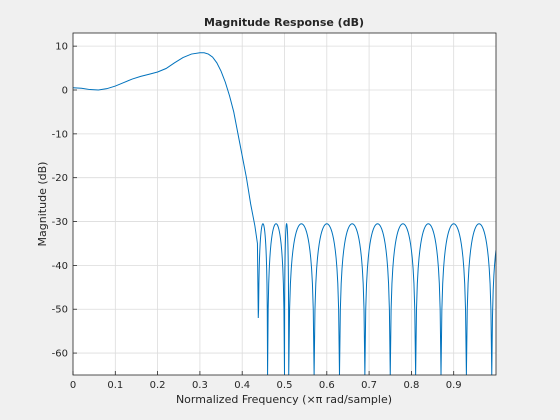 The image size is (560, 420). What do you see at coordinates (65, 91) in the screenshot?
I see `y-tick-label: 0` at bounding box center [65, 91].